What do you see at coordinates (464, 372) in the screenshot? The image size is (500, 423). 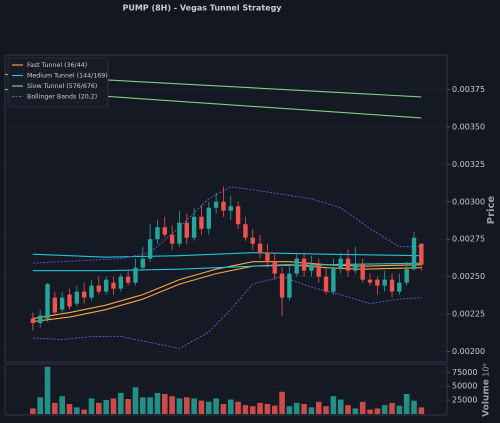 I see `volume-tick-label: 75000` at bounding box center [464, 372].